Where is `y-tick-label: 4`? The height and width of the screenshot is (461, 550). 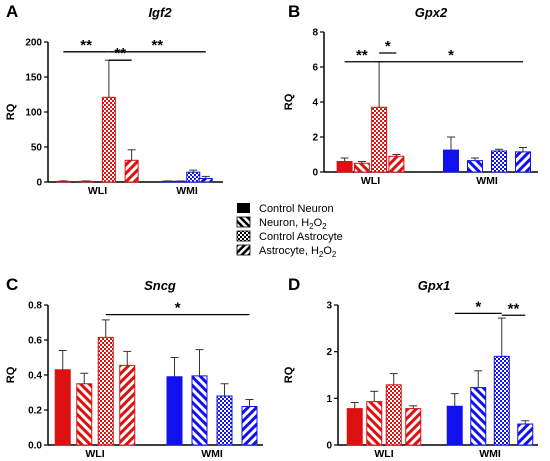
y-tick-label: 4 is located at coordinates (315, 103).